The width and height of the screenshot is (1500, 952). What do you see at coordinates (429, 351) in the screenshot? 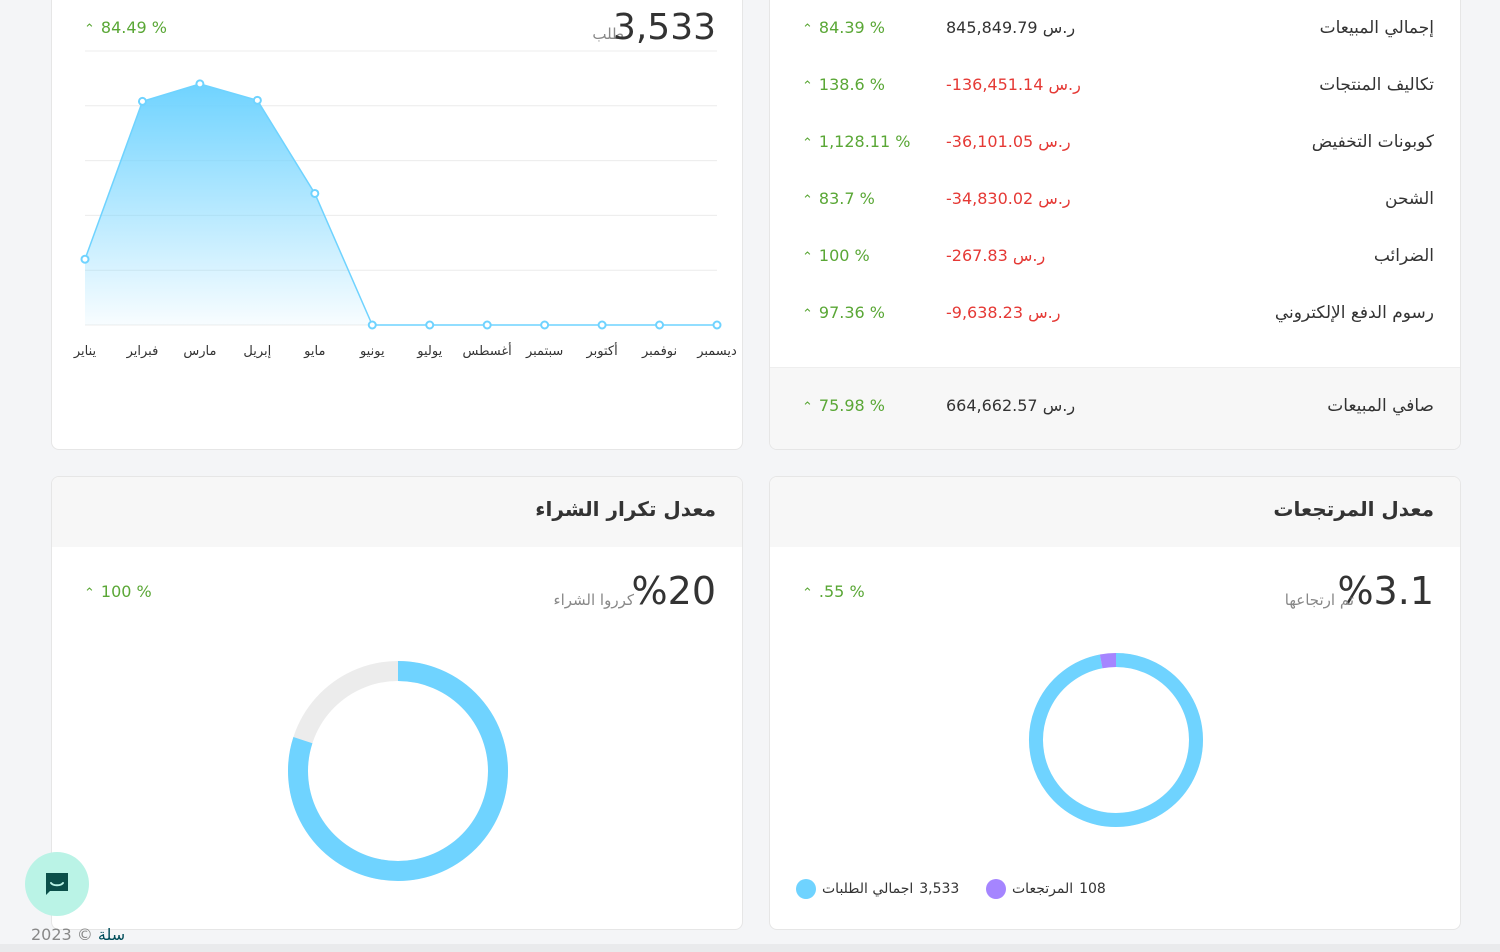
I see `x-tick-label: يوليو` at bounding box center [429, 351].